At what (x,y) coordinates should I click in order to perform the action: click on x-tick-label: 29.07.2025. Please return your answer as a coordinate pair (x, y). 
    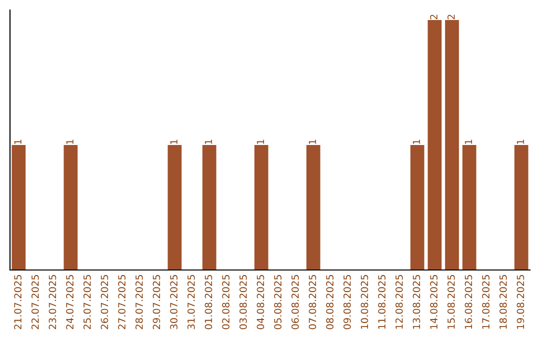
    Looking at the image, I should click on (156, 302).